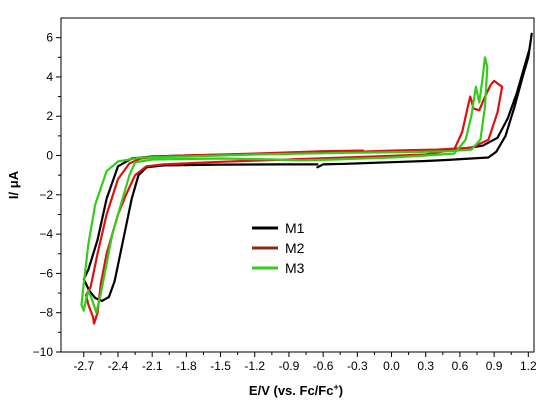 This screenshot has width=550, height=417. I want to click on x-tick-label: -0.6, so click(323, 366).